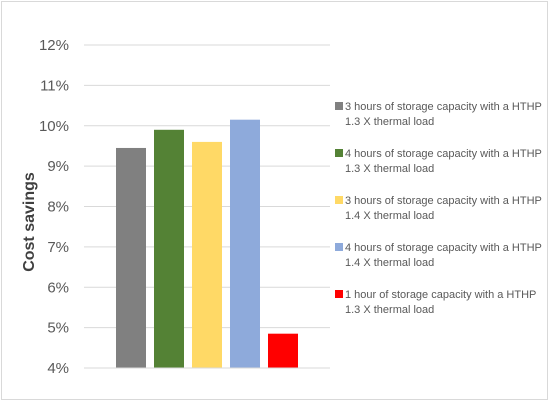  Describe the element at coordinates (54, 45) in the screenshot. I see `y-tick-label: 12%` at that location.